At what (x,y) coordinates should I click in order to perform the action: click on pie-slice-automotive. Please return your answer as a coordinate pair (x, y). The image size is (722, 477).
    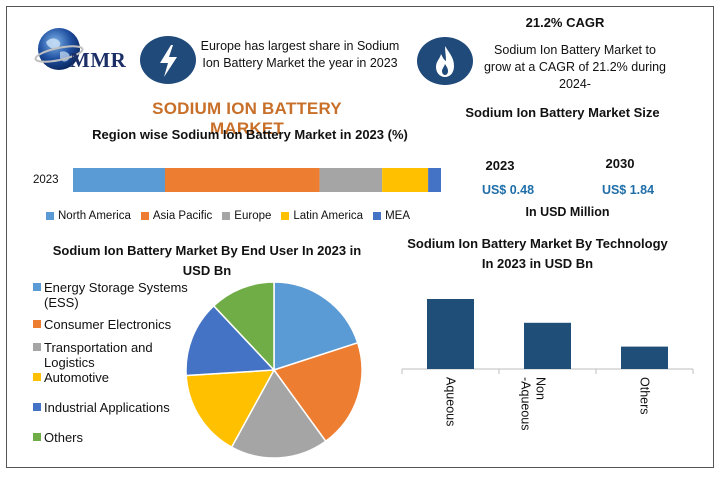
    Looking at the image, I should click on (230, 409).